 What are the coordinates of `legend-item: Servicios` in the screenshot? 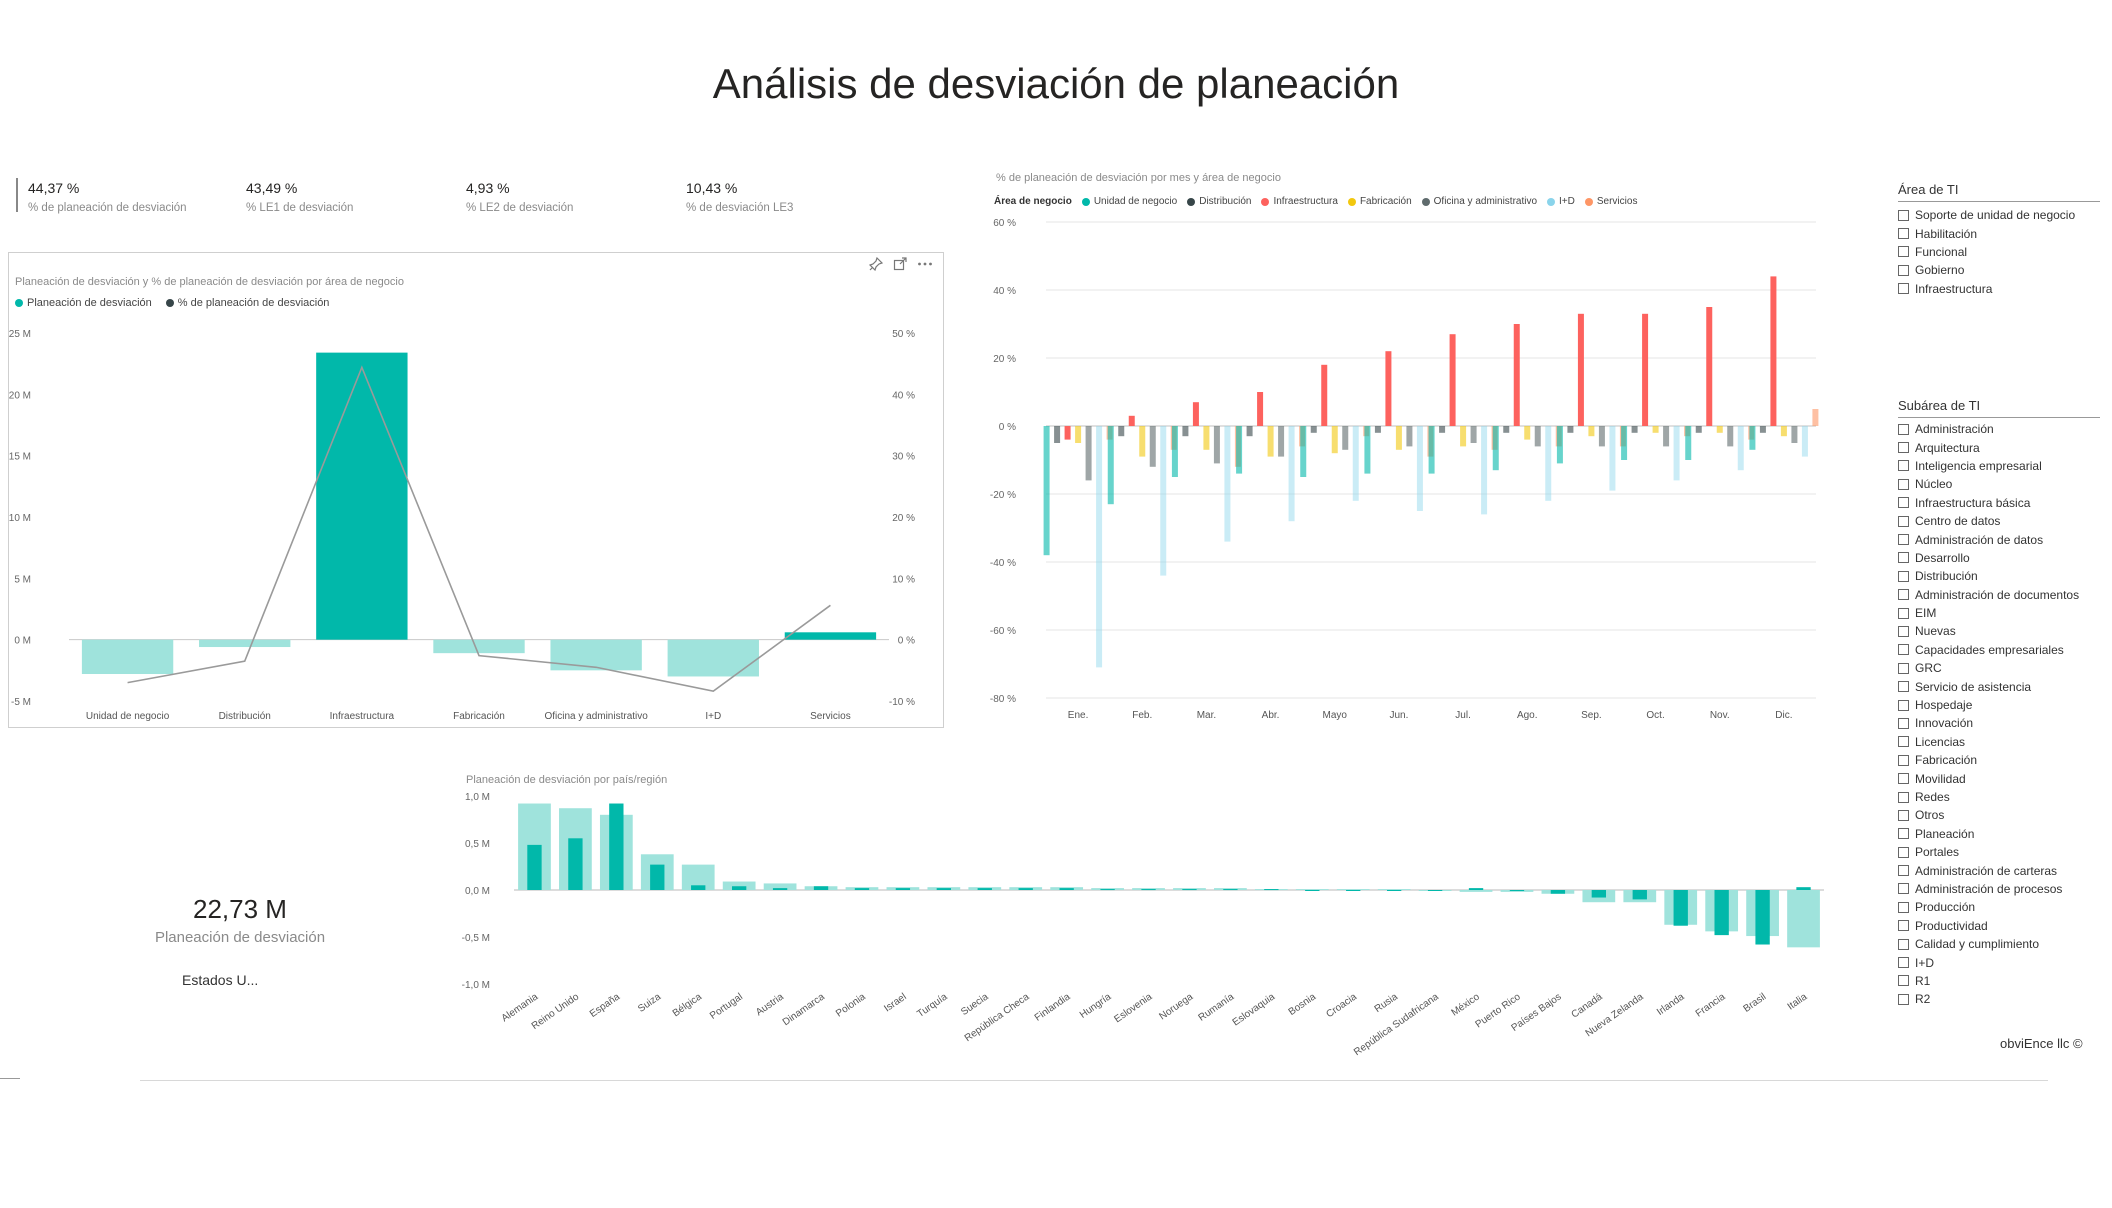 It's located at (1610, 201).